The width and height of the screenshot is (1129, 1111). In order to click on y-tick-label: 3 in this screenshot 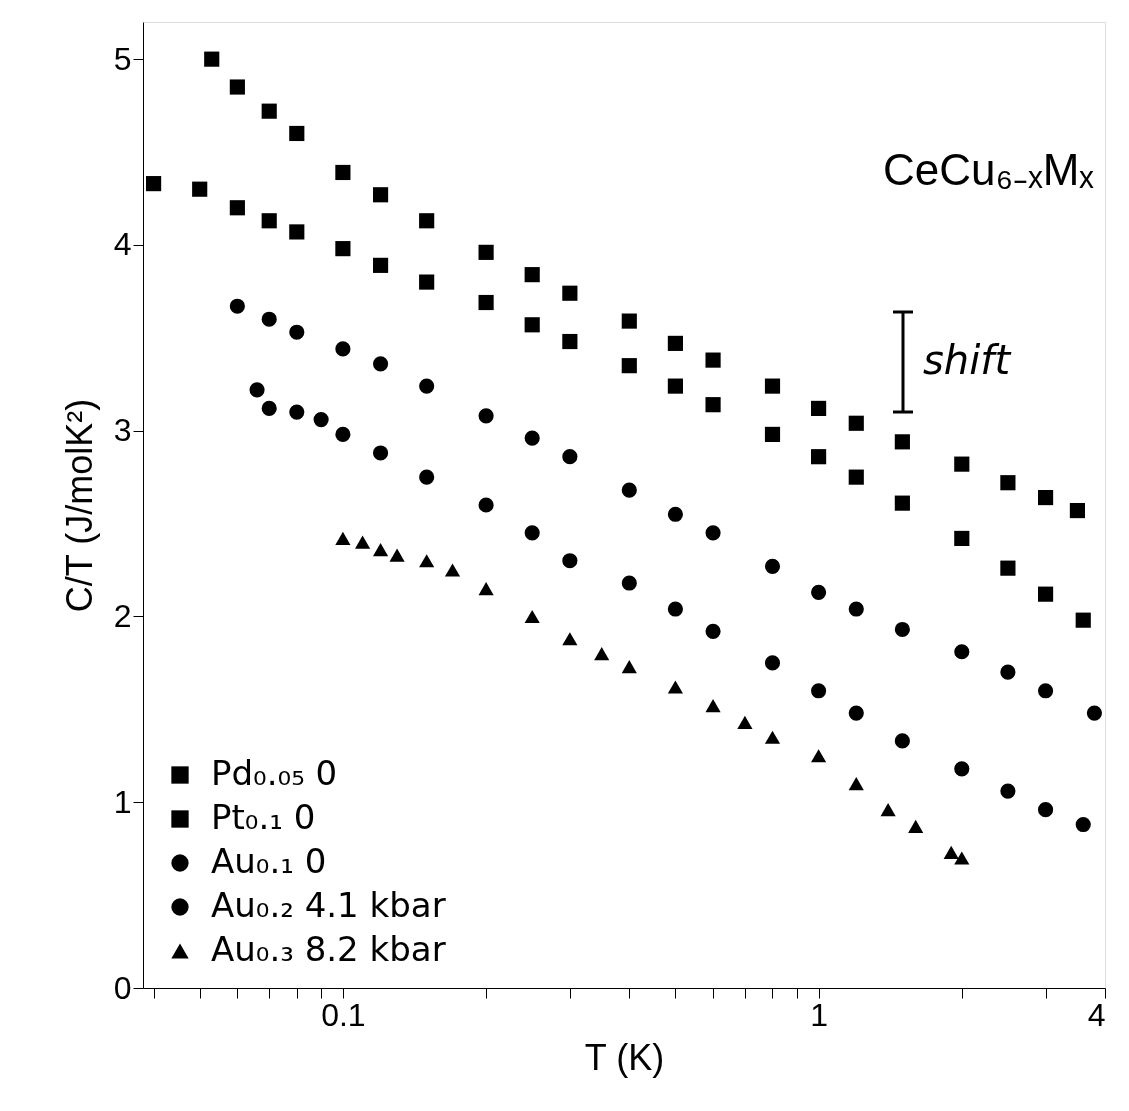, I will do `click(122, 430)`.